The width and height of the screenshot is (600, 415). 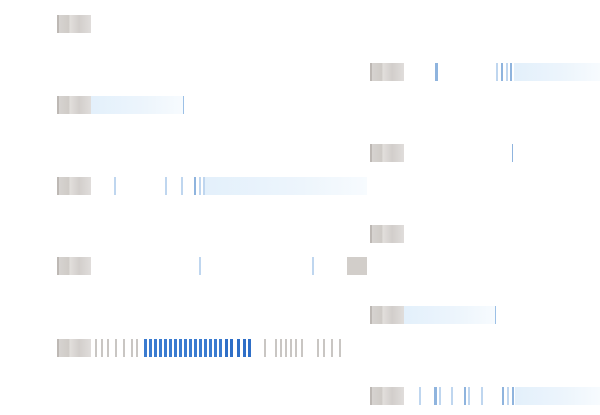 I want to click on end-block-icon, so click(x=357, y=266).